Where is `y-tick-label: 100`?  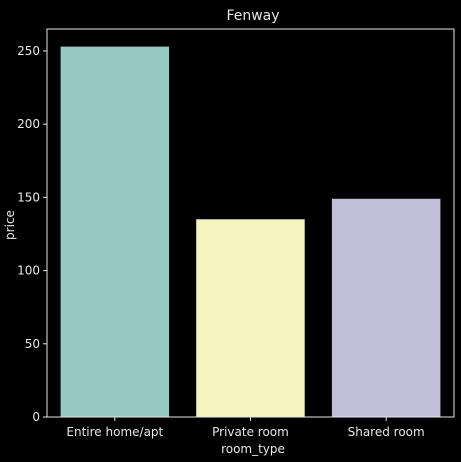
y-tick-label: 100 is located at coordinates (28, 271).